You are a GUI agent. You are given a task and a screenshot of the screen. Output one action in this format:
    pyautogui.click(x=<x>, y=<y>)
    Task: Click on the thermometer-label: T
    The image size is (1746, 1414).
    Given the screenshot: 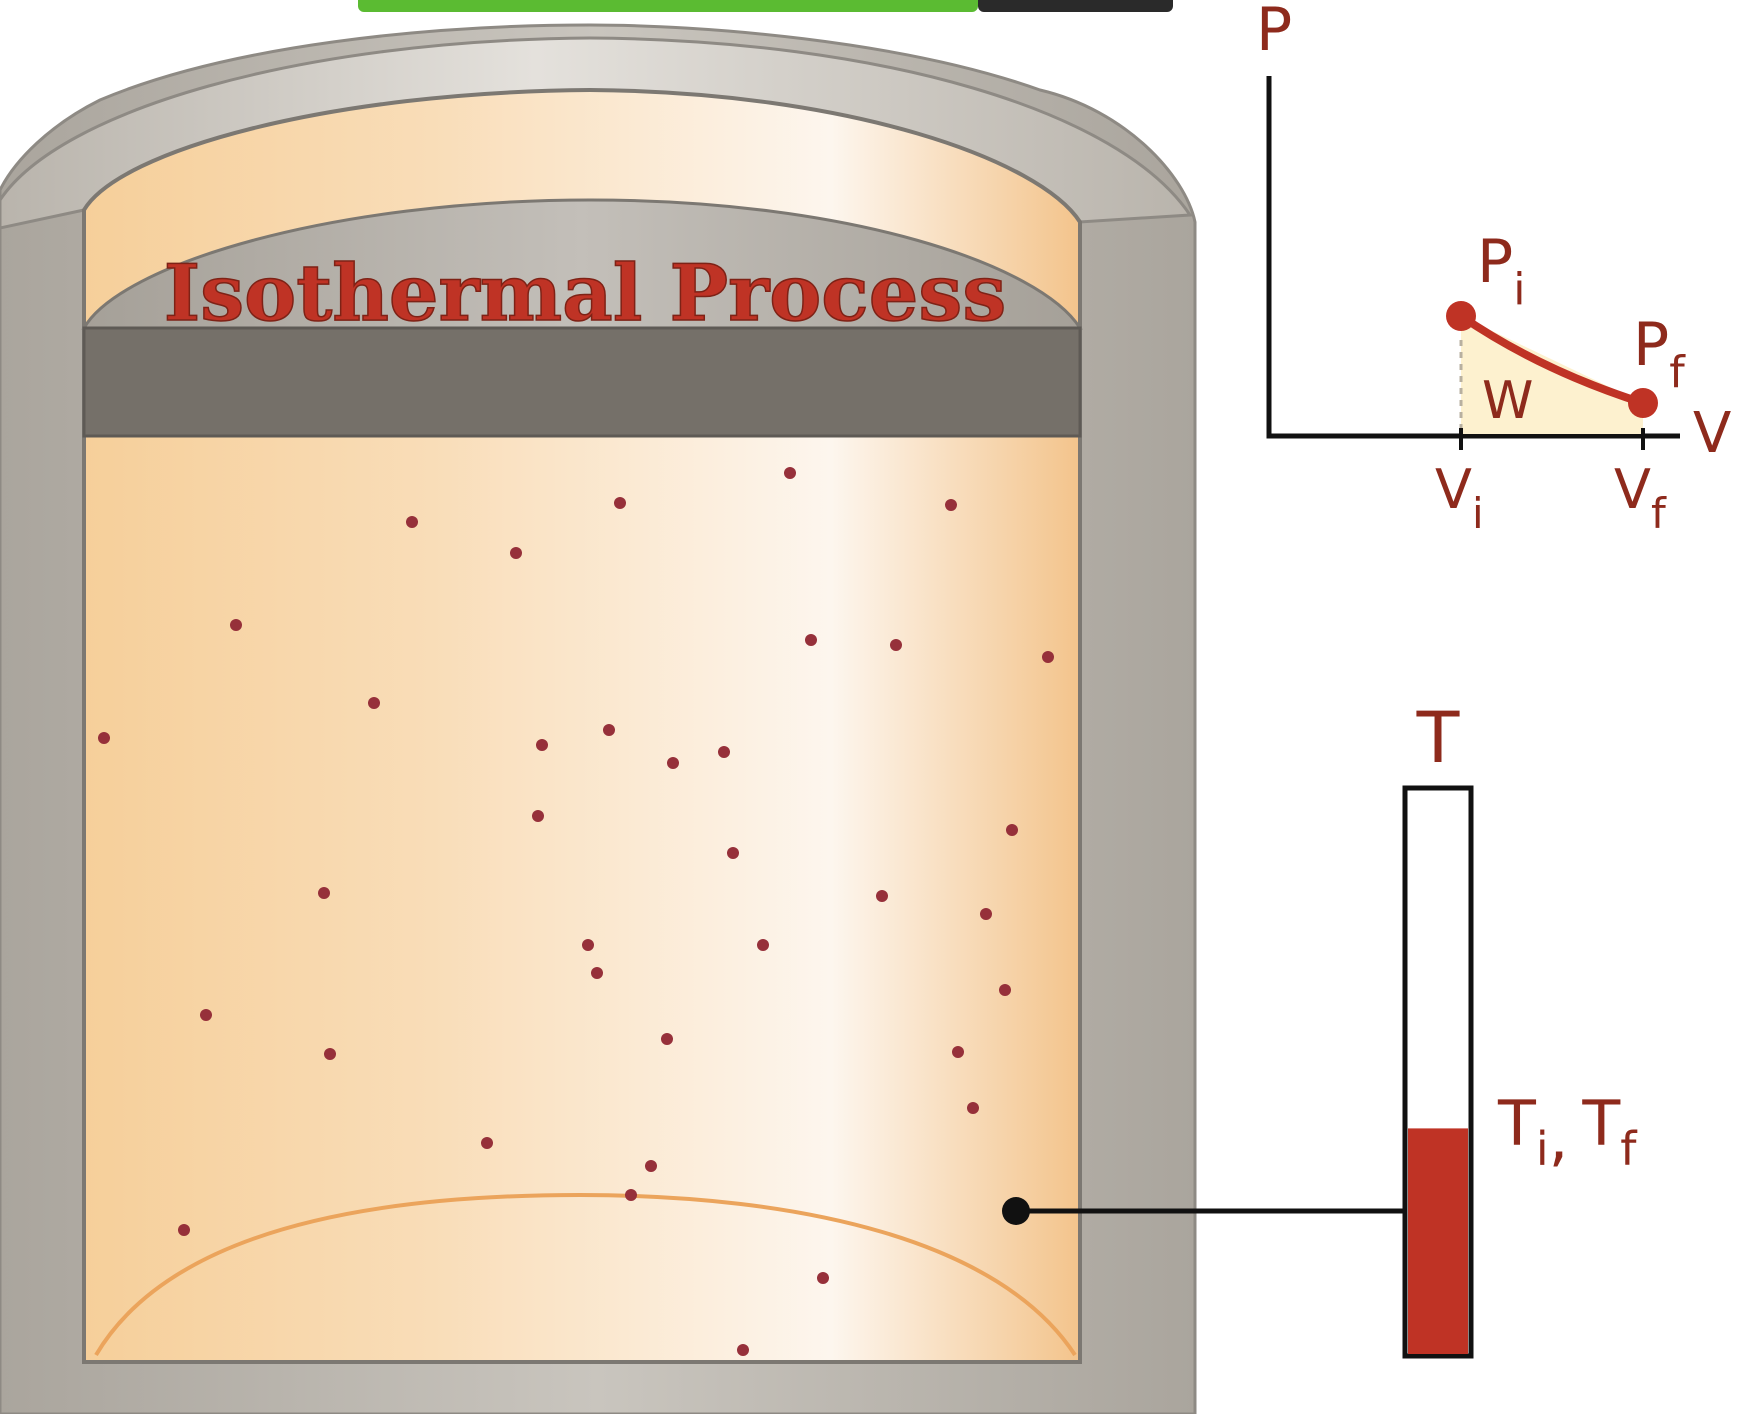 What is the action you would take?
    pyautogui.click(x=1438, y=738)
    